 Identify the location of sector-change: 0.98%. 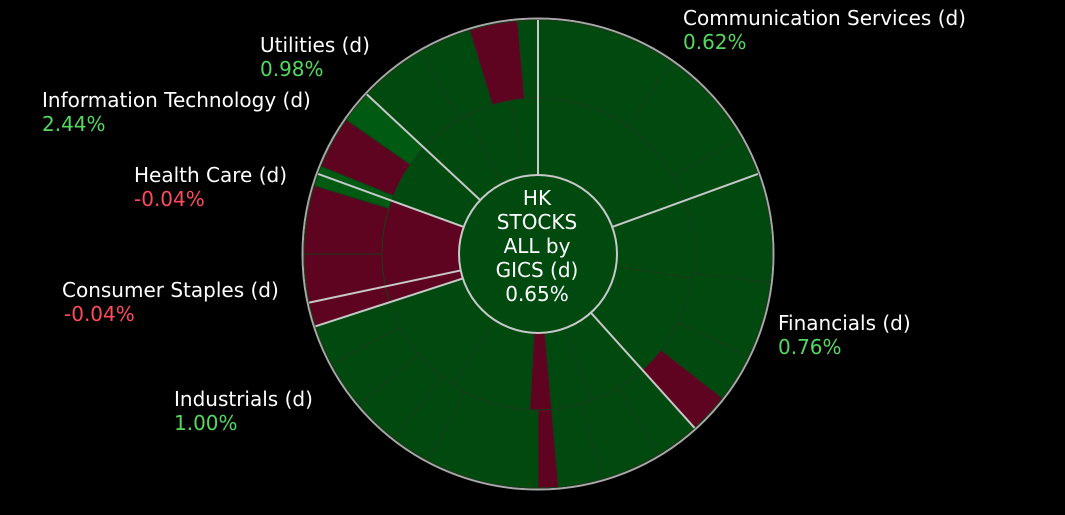
(292, 69).